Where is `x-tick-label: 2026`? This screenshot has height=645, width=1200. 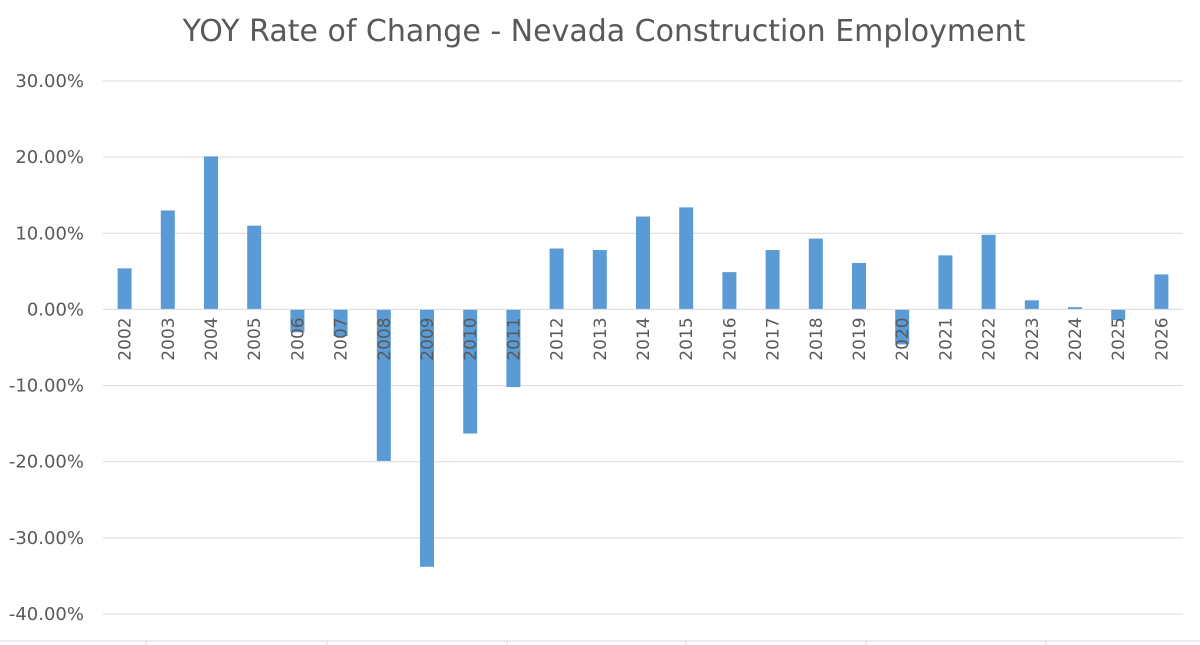
x-tick-label: 2026 is located at coordinates (1162, 338).